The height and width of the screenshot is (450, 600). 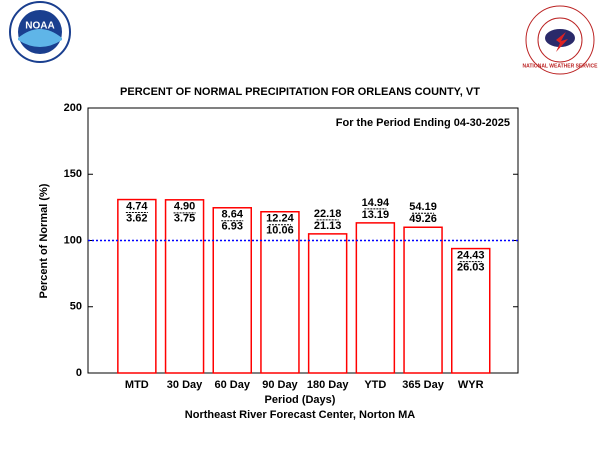 I want to click on logo-right-text: NATIONAL WEATHER SERVICE, so click(x=561, y=66).